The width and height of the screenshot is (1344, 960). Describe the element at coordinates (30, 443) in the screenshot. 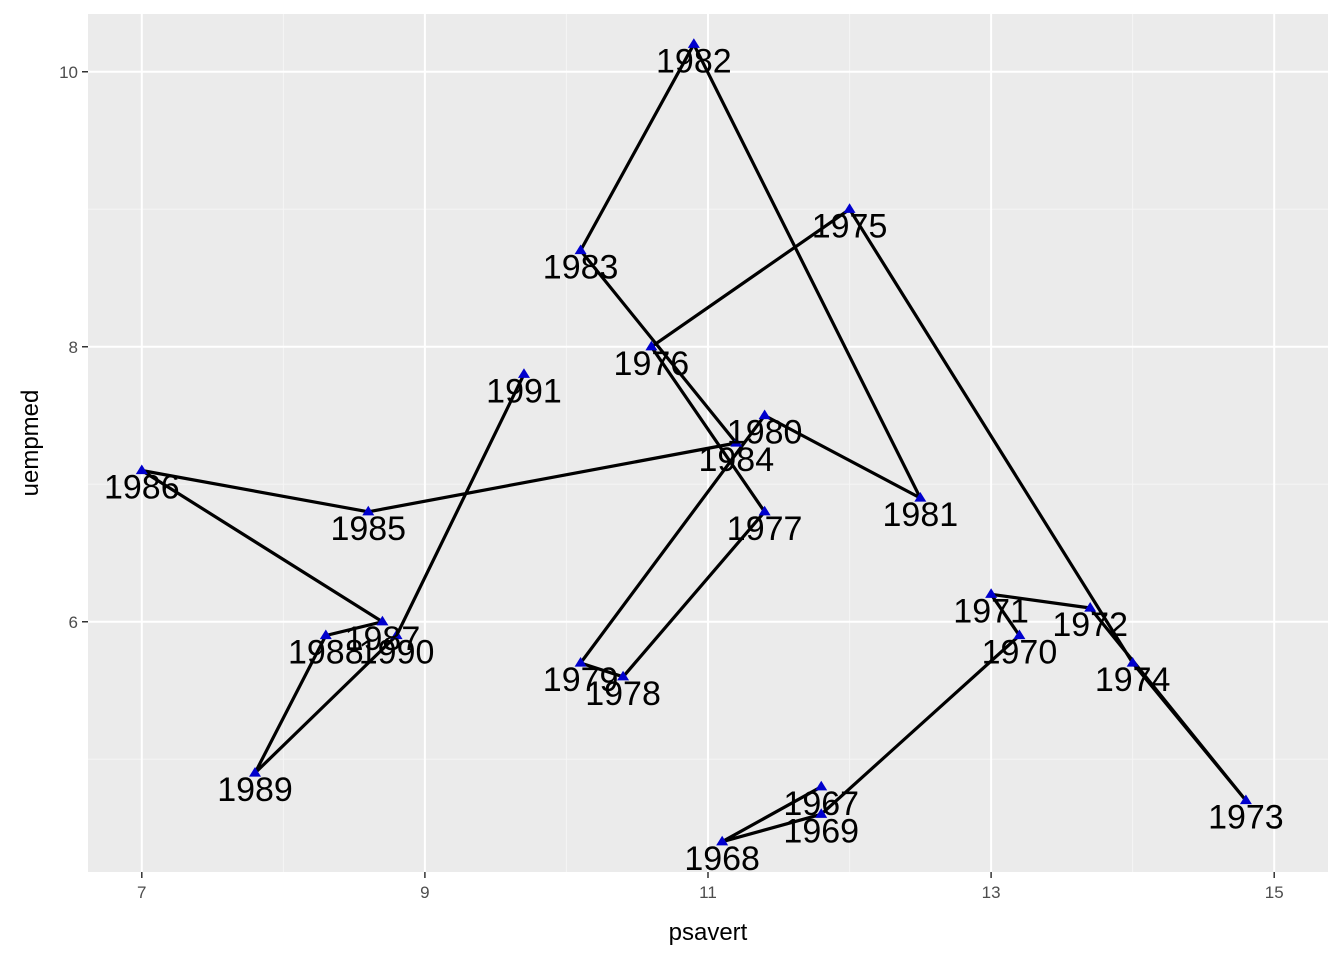

I see `y-axis-title: uempmed` at that location.